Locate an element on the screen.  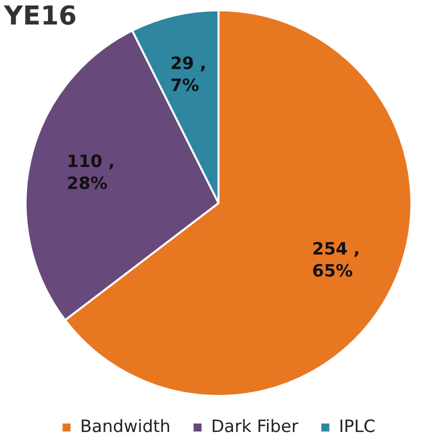
chart-title: YE16 is located at coordinates (40, 16).